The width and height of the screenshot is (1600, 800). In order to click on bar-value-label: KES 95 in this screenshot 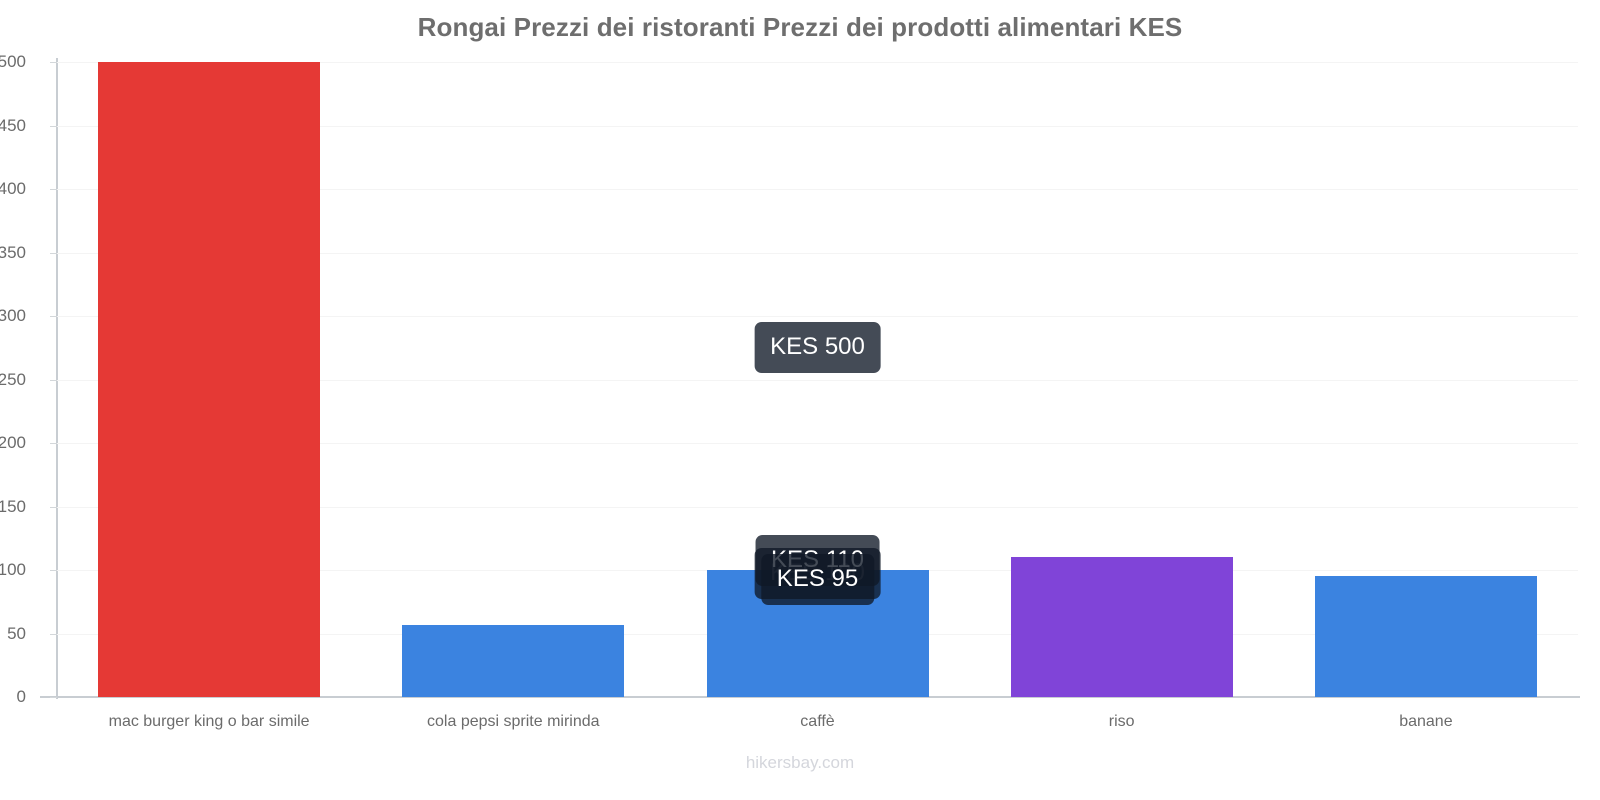, I will do `click(817, 580)`.